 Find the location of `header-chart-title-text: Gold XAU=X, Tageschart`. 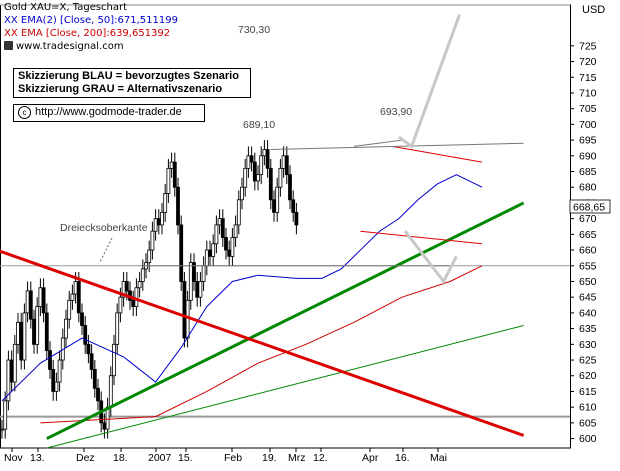

header-chart-title-text: Gold XAU=X, Tageschart is located at coordinates (66, 7).